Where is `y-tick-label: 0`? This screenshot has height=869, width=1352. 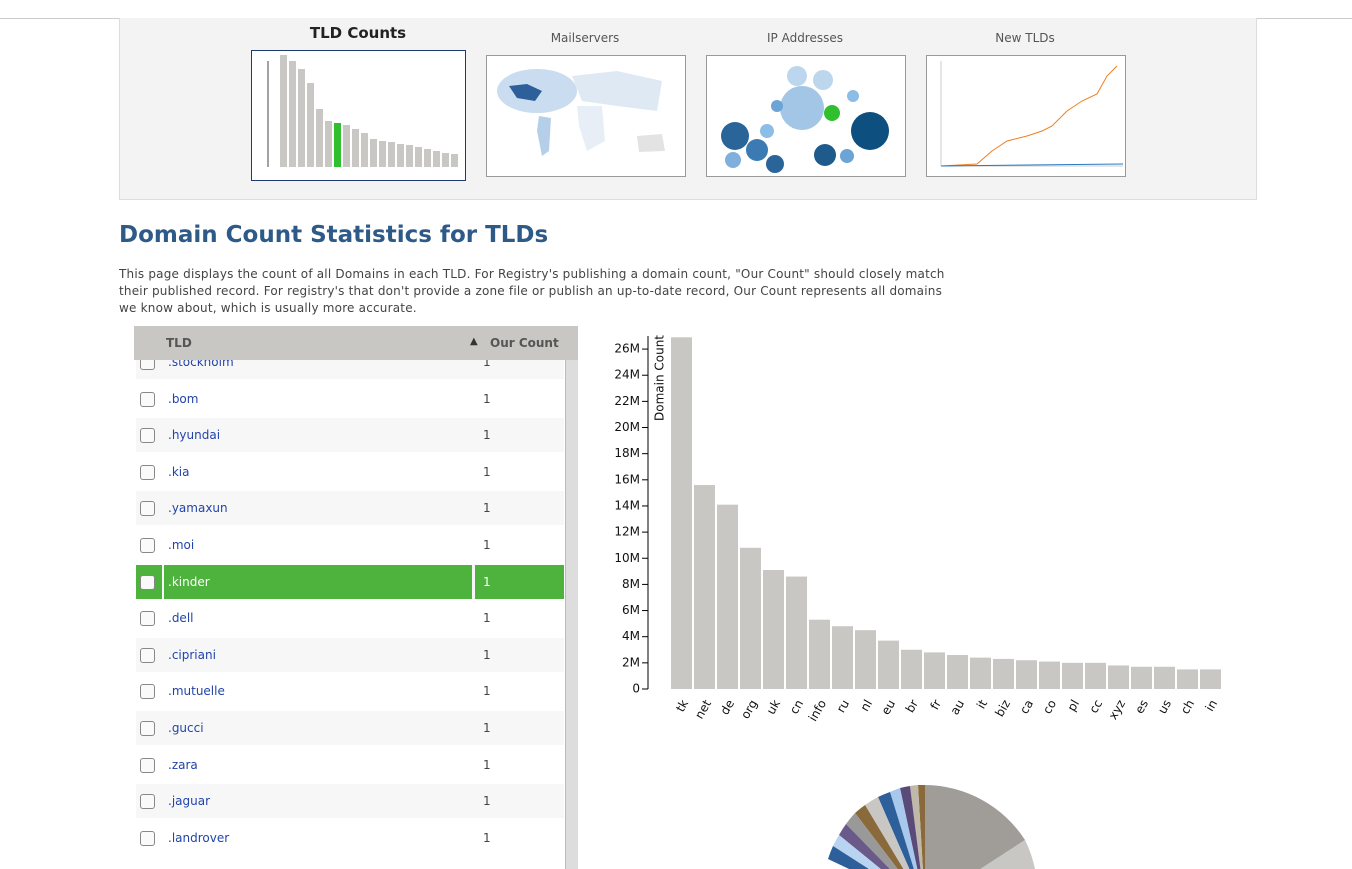
y-tick-label: 0 is located at coordinates (636, 689).